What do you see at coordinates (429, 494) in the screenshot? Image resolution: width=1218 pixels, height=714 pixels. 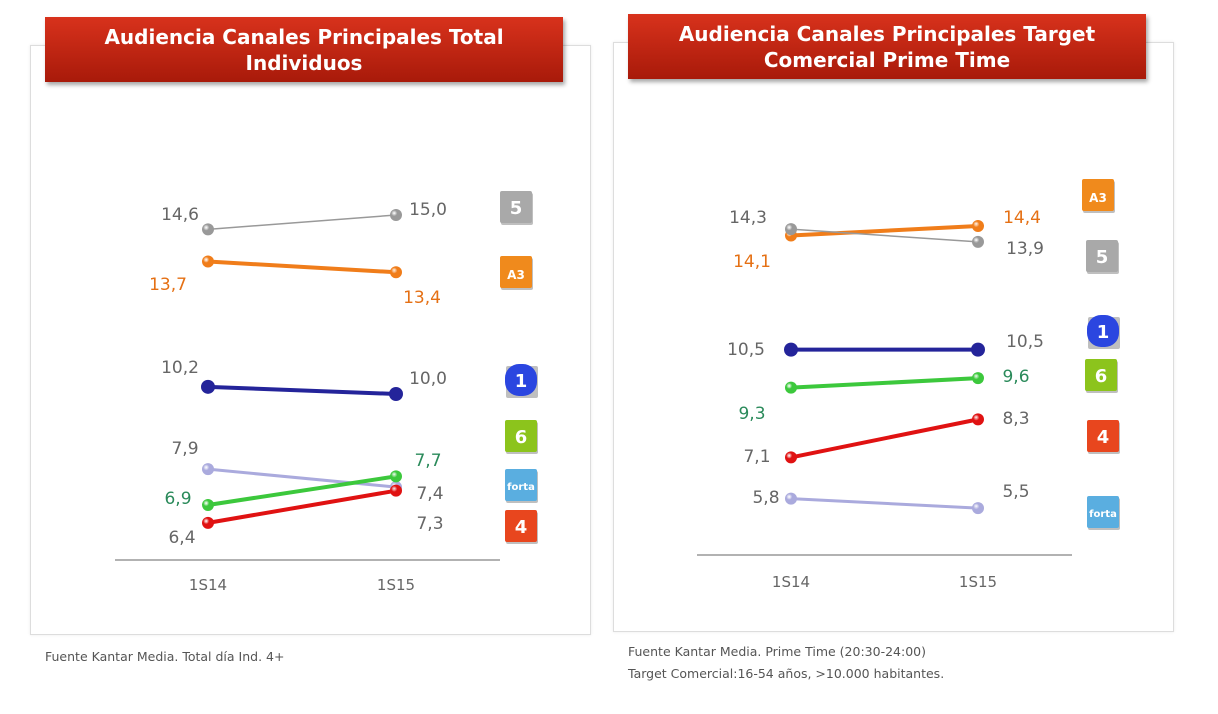 I see `data-label-forta: 7,4` at bounding box center [429, 494].